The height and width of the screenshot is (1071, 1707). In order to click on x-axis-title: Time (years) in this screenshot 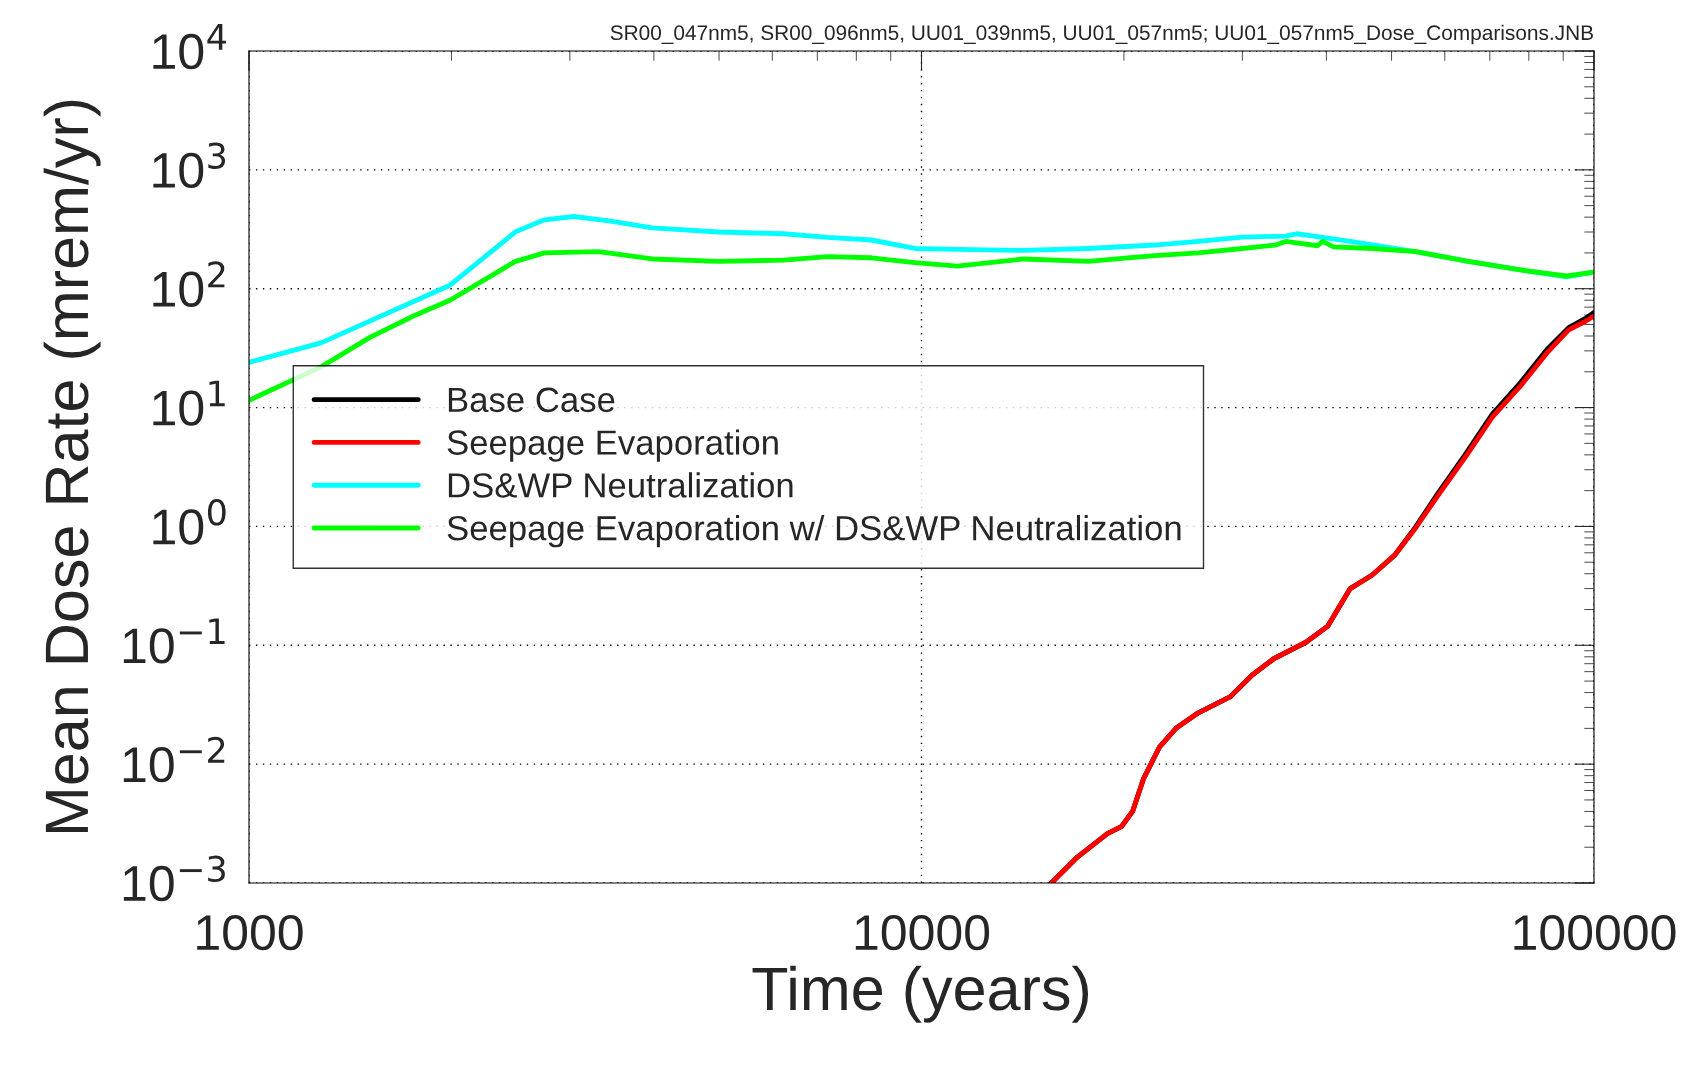, I will do `click(920, 994)`.